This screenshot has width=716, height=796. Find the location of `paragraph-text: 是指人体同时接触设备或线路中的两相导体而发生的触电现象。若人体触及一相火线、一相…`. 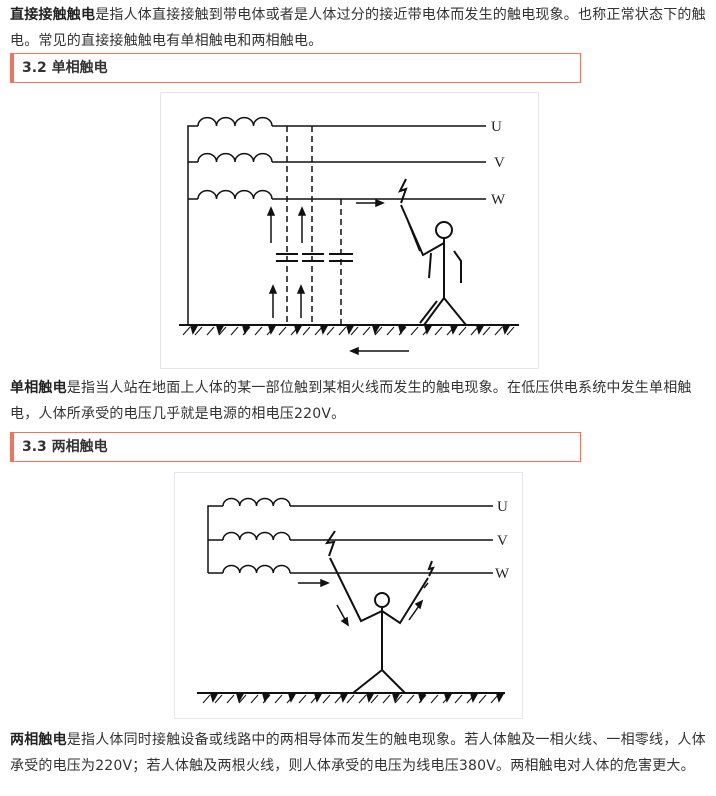

paragraph-text: 是指人体同时接触设备或线路中的两相导体而发生的触电现象。若人体触及一相火线、一相… is located at coordinates (358, 753).